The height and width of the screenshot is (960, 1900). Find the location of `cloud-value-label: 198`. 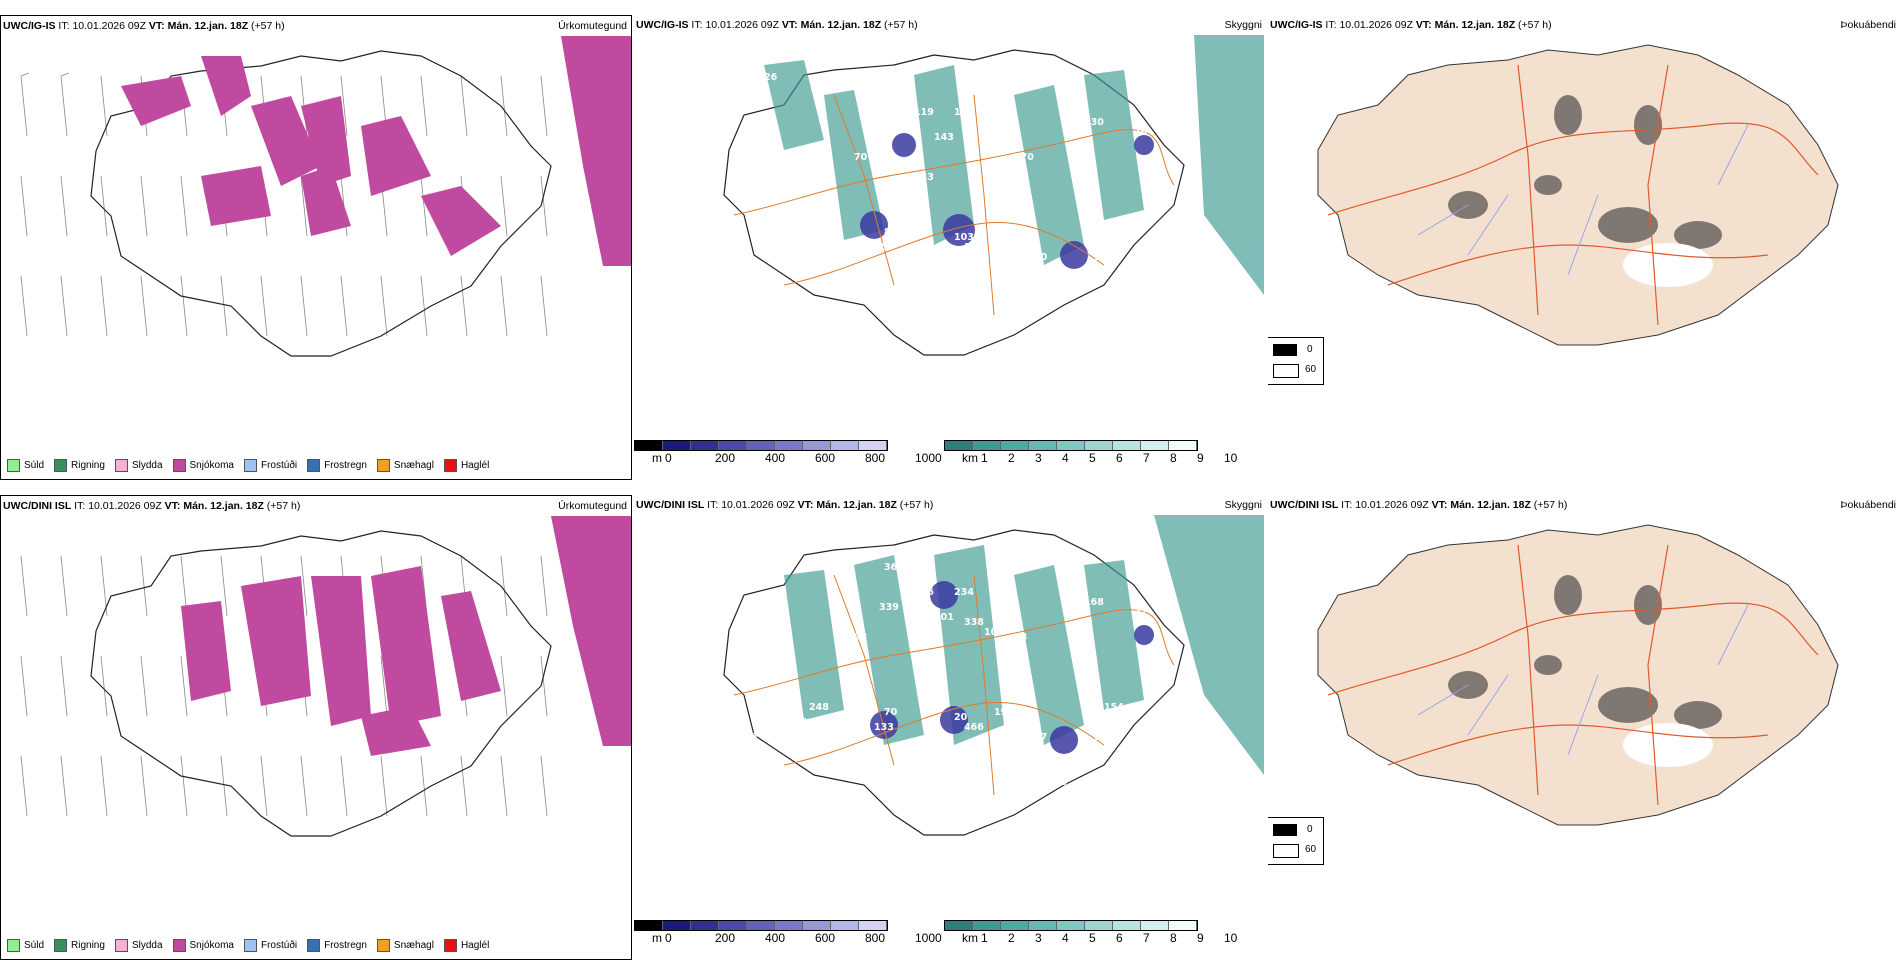

cloud-value-label: 198 is located at coordinates (1004, 712).